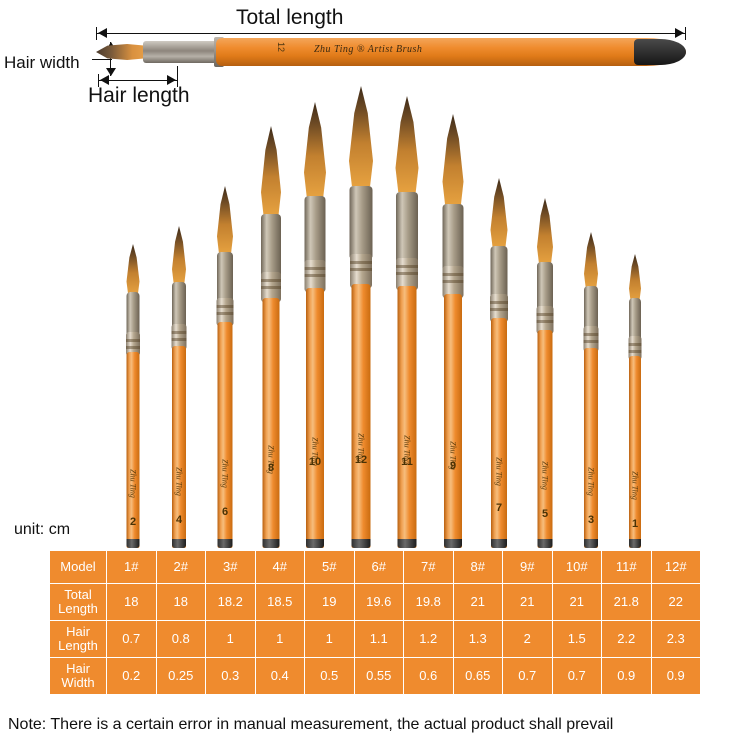  Describe the element at coordinates (329, 639) in the screenshot. I see `cell-hair-length-5: 1` at that location.